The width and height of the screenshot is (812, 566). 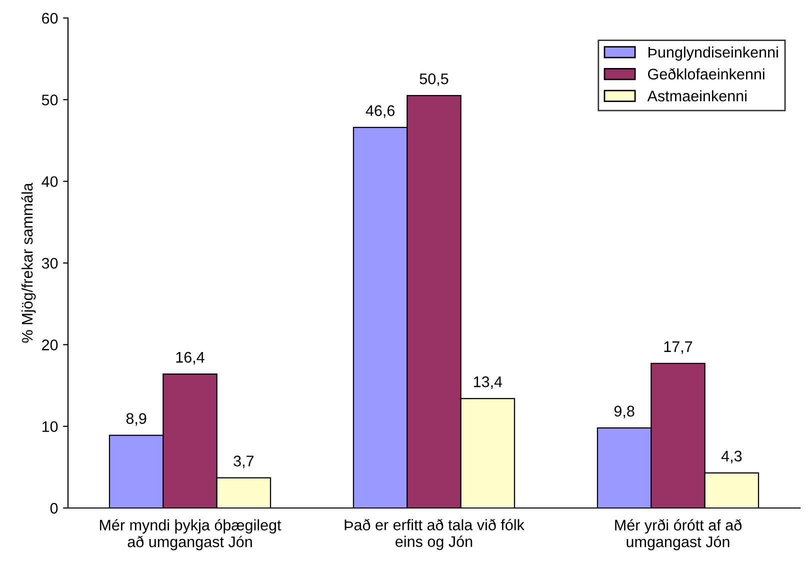 What do you see at coordinates (136, 419) in the screenshot?
I see `data-label: 8,9` at bounding box center [136, 419].